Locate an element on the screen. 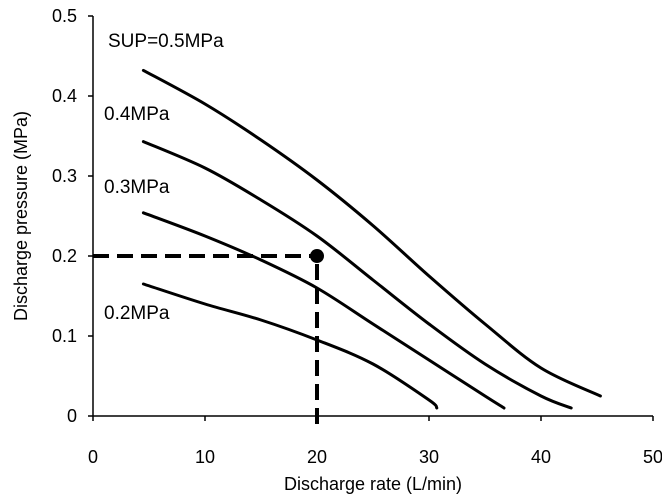 The width and height of the screenshot is (662, 496). y-tick-label: 0 is located at coordinates (72, 416).